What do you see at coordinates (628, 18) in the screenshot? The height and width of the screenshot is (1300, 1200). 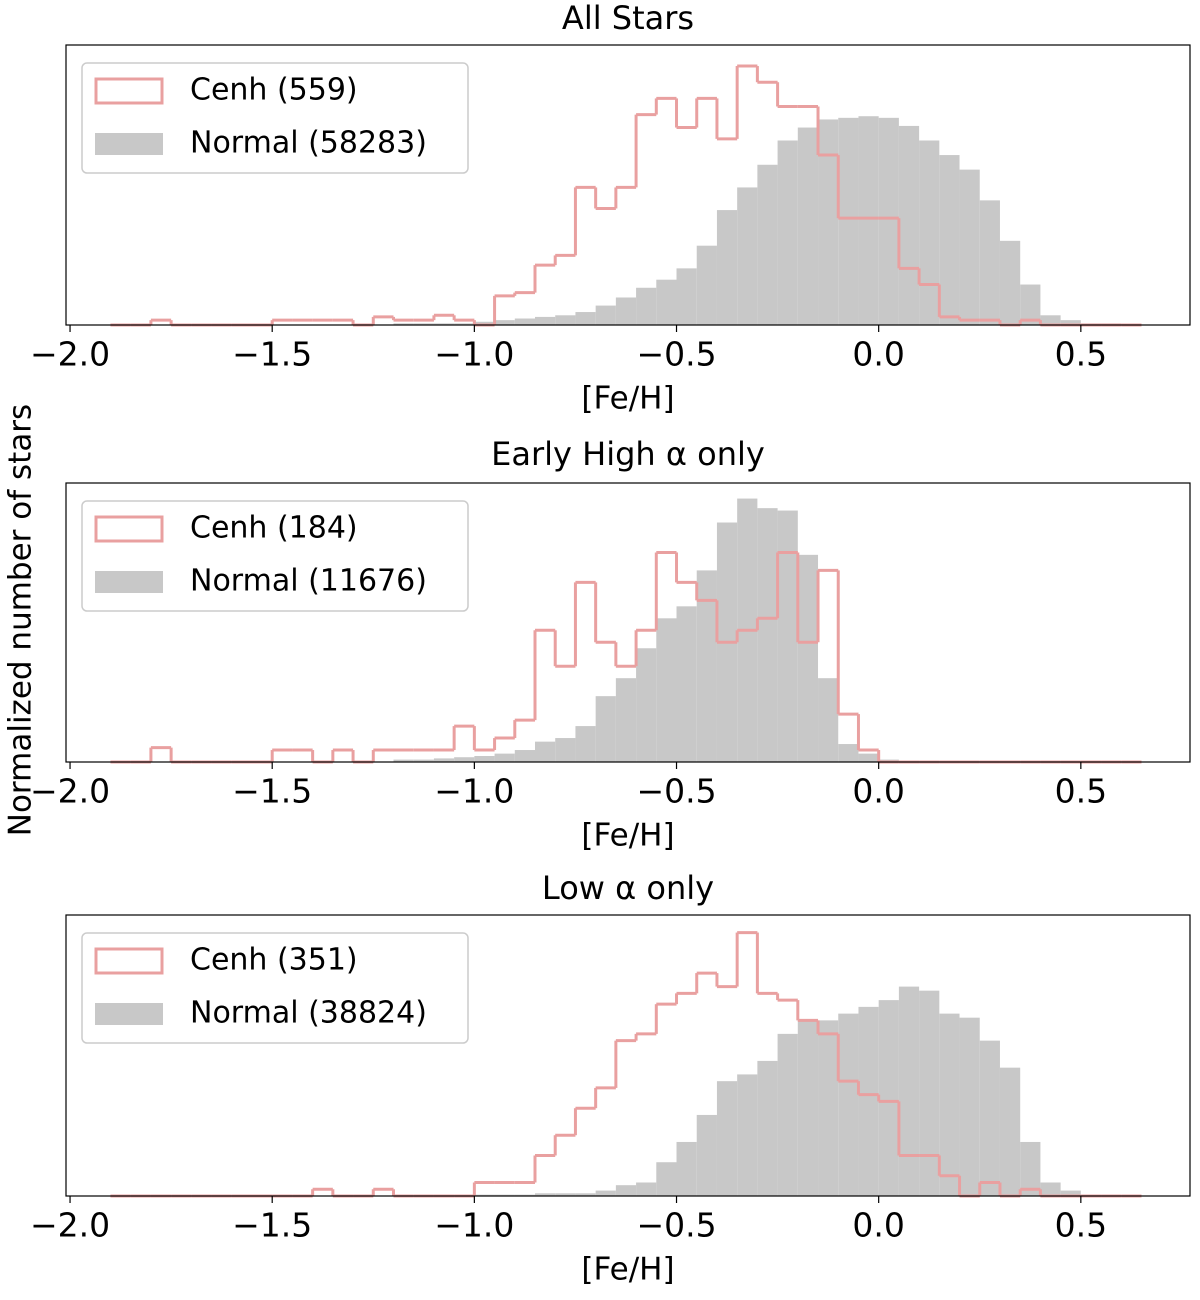 I see `panel-title: All Stars` at bounding box center [628, 18].